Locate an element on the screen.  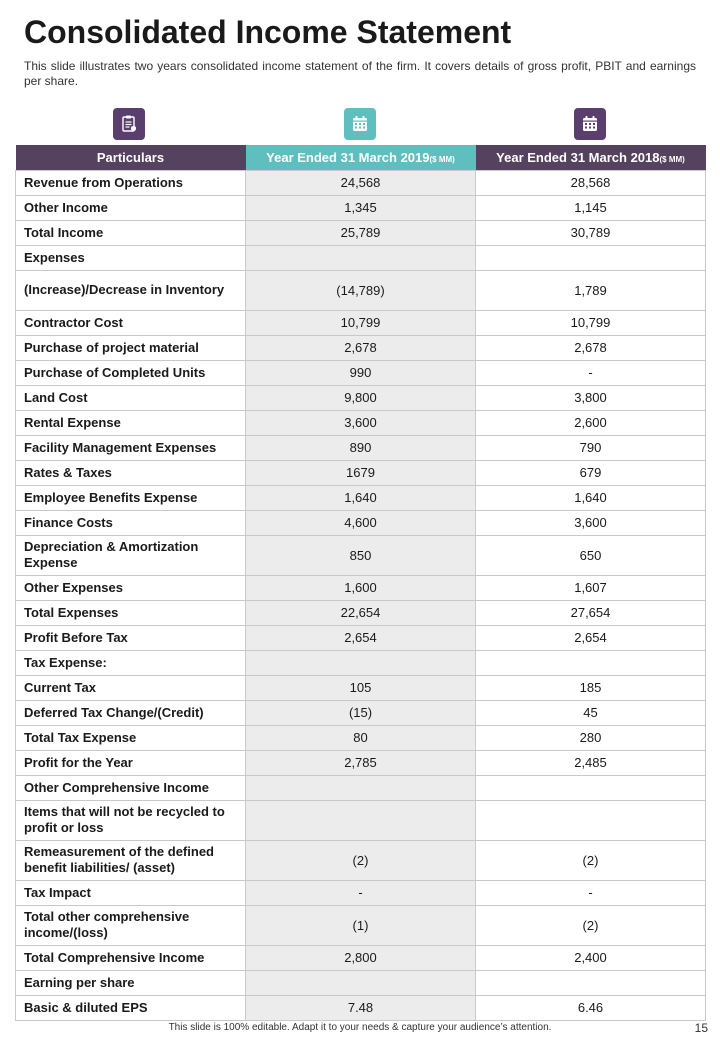
table-row: Basic & diluted EPS 7.48 6.46 is located at coordinates (360, 1007).